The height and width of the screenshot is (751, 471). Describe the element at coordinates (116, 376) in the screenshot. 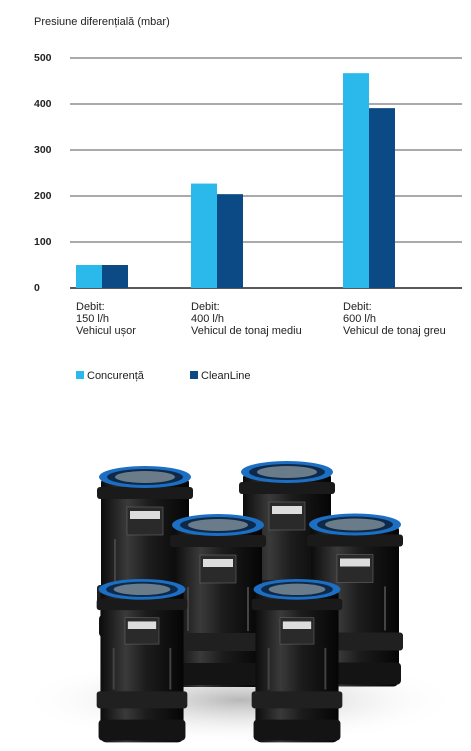

I see `legend-label: Concurență` at that location.